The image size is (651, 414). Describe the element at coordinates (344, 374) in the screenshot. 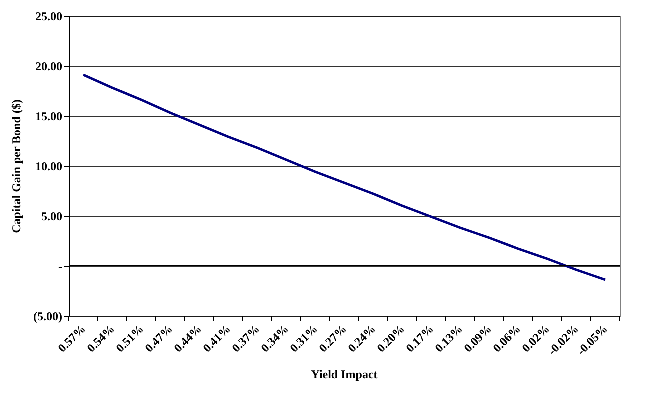

I see `x-axis-title: Yield Impact` at that location.